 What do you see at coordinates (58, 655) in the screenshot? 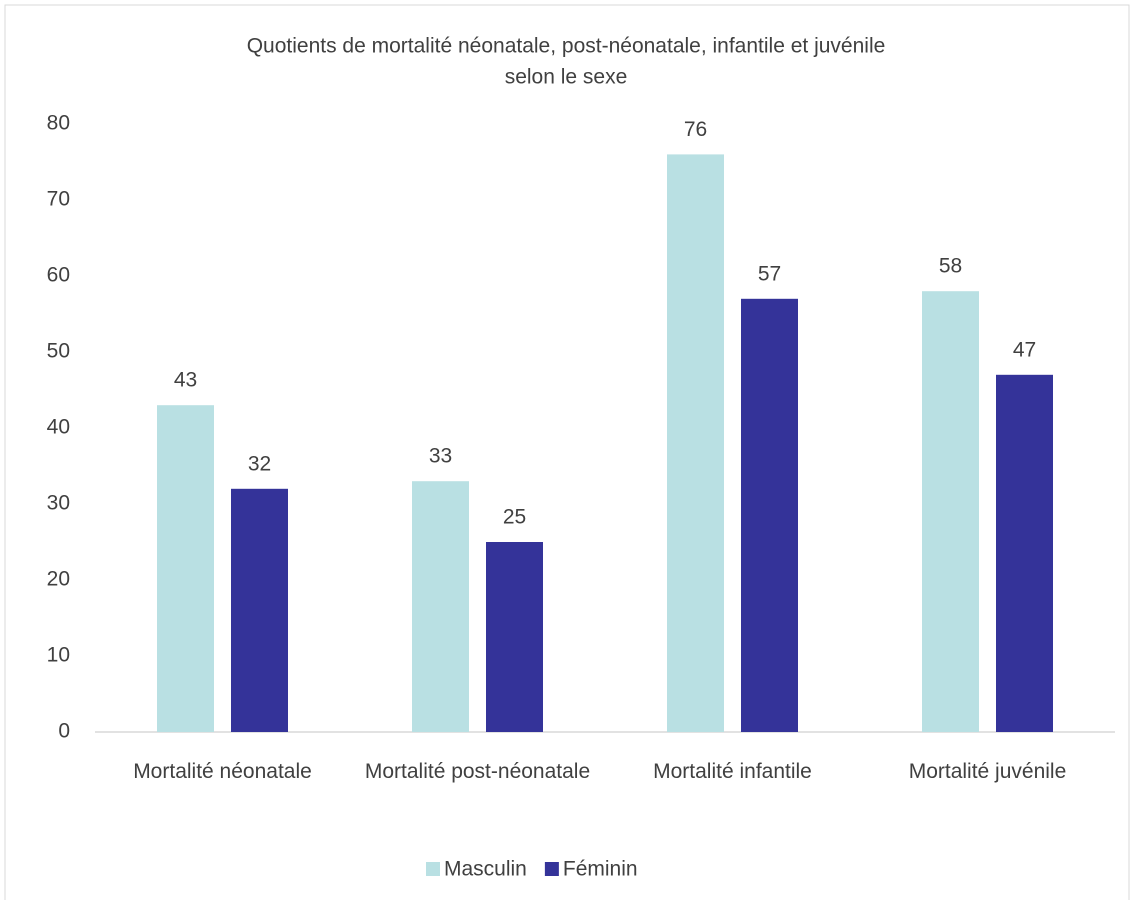
I see `y-tick-label: 10` at bounding box center [58, 655].